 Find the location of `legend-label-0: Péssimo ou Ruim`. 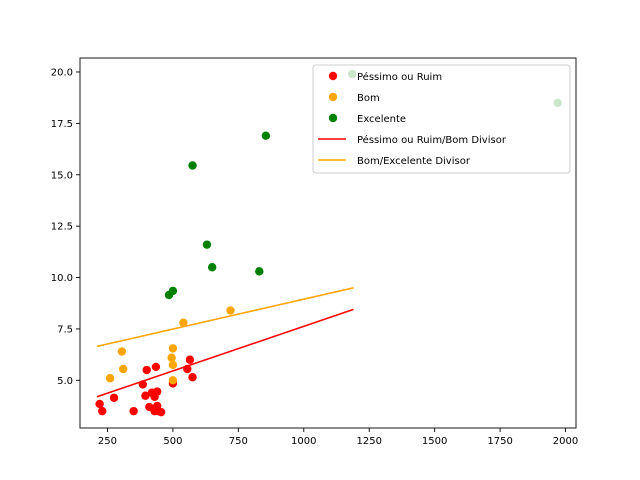

legend-label-0: Péssimo ou Ruim is located at coordinates (399, 77).